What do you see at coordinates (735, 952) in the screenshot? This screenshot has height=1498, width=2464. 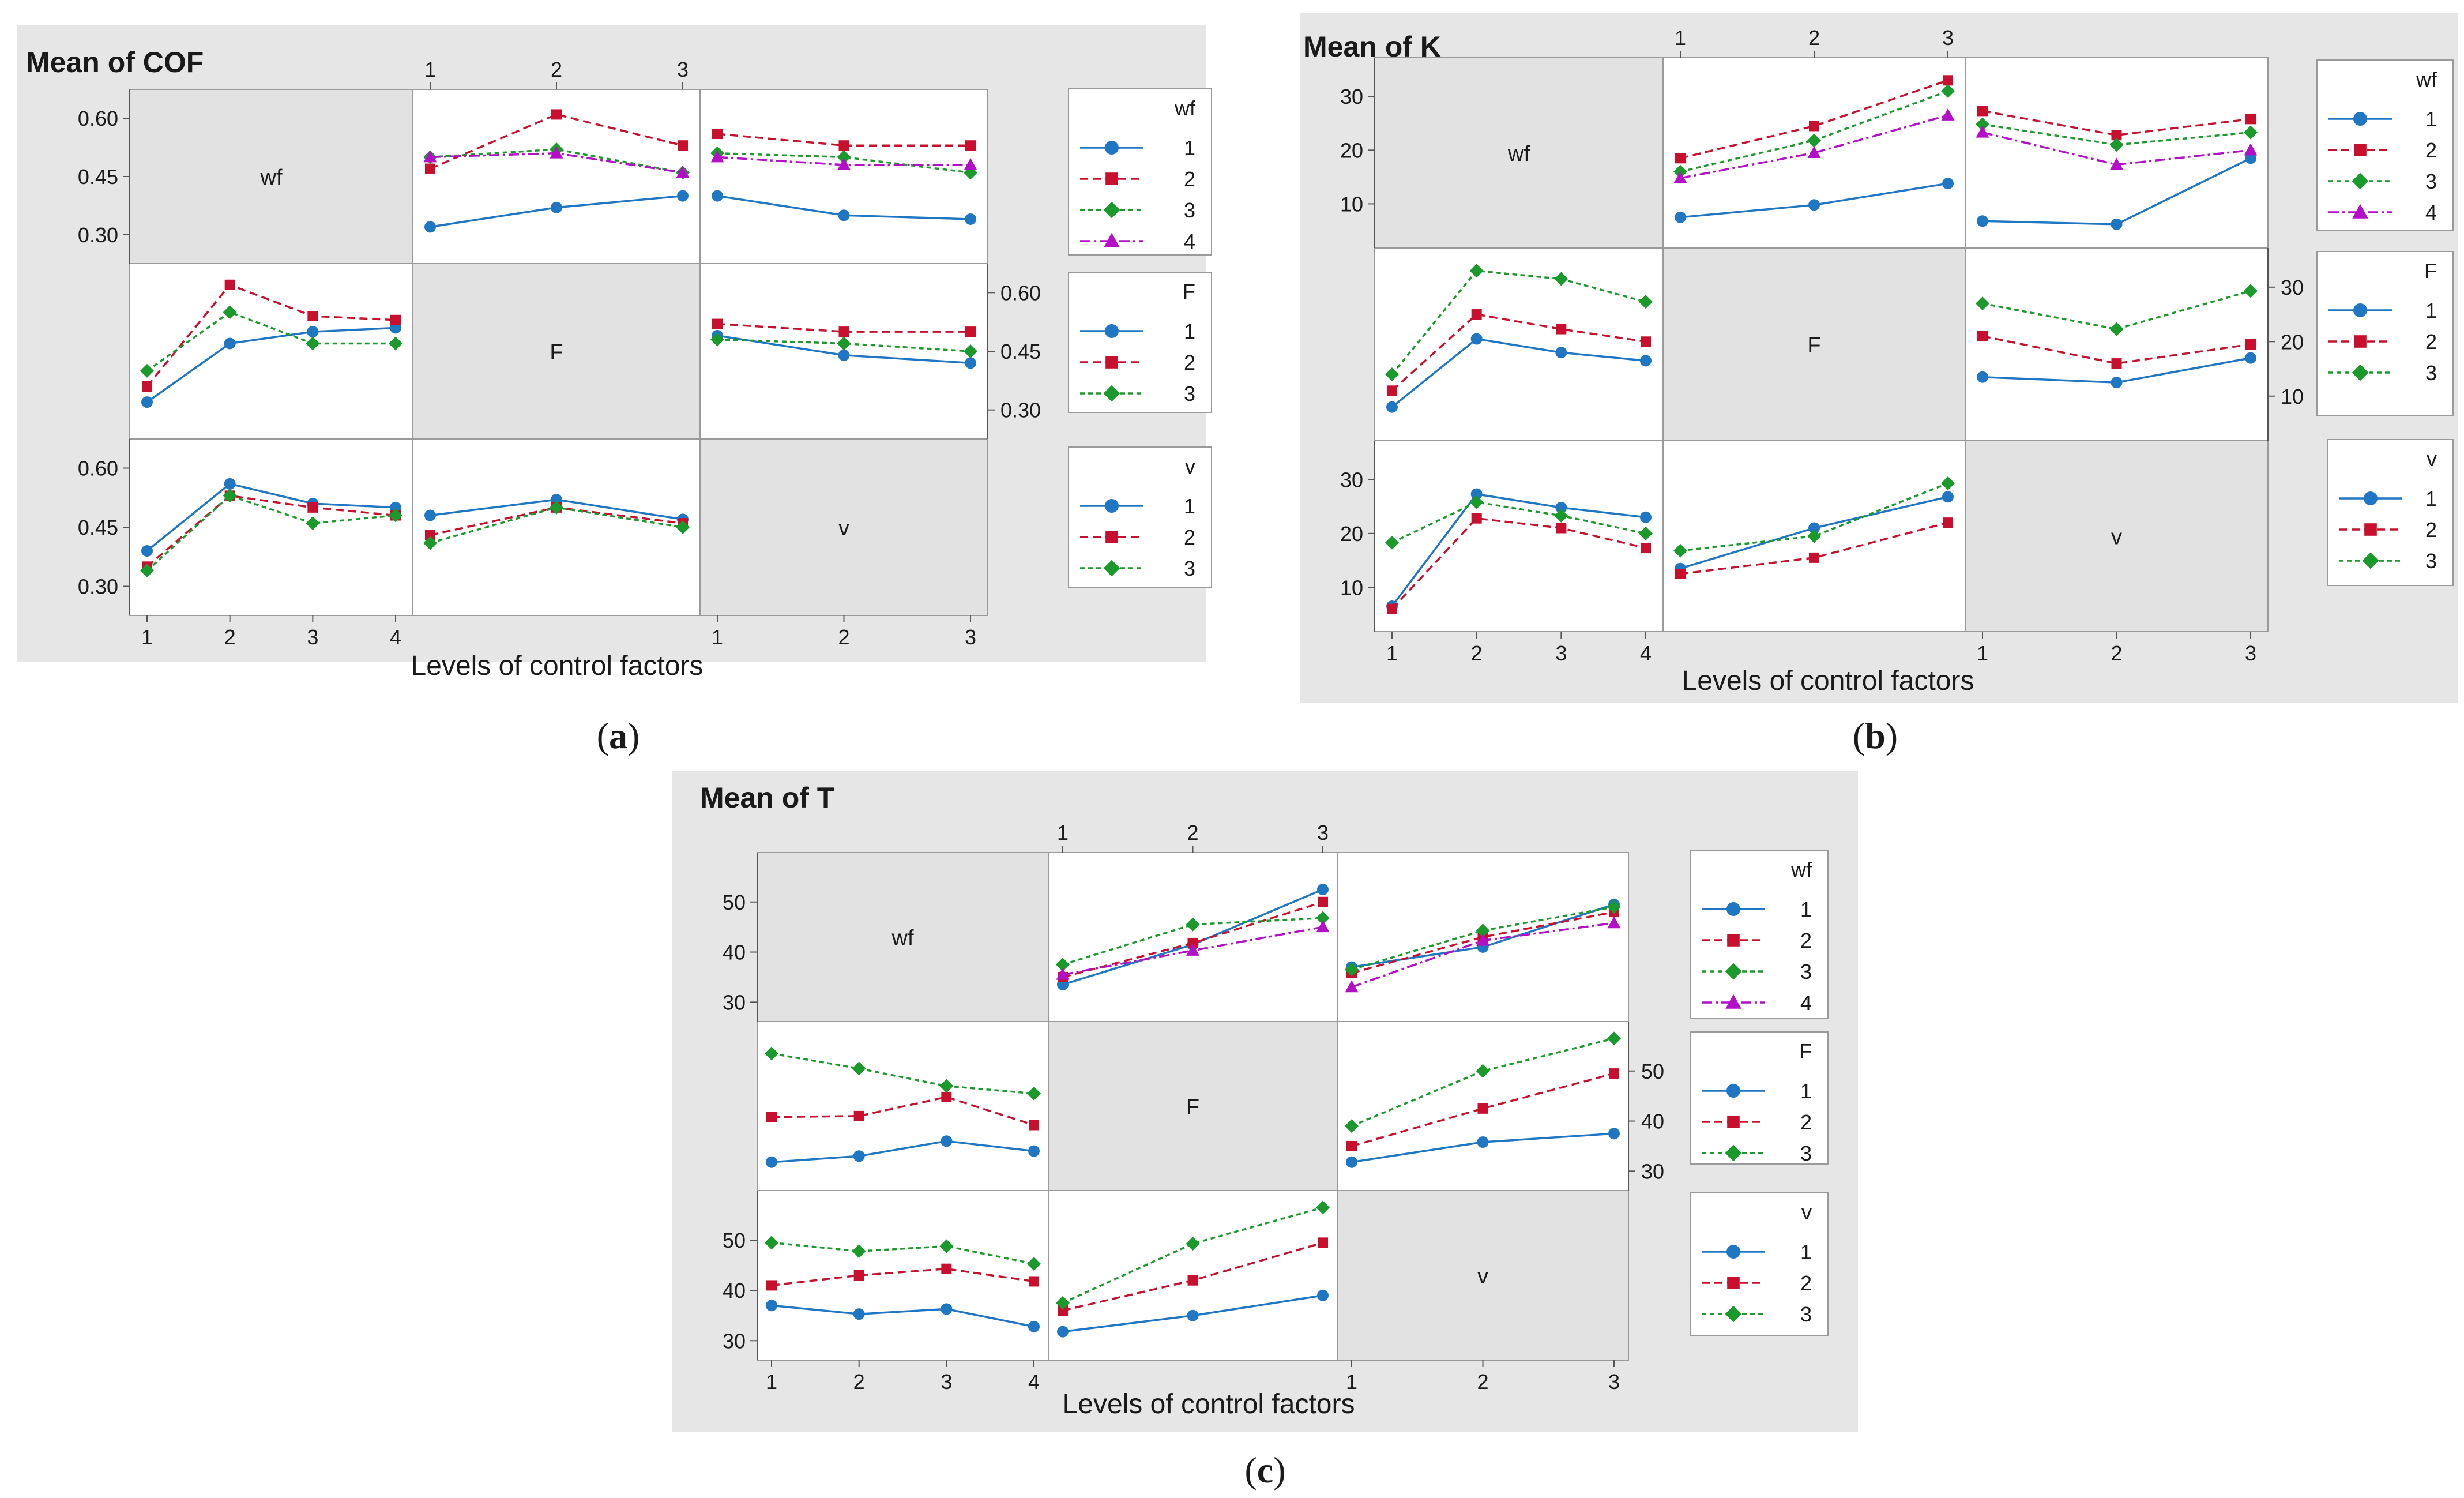 I see `y-tick-label: 40` at bounding box center [735, 952].